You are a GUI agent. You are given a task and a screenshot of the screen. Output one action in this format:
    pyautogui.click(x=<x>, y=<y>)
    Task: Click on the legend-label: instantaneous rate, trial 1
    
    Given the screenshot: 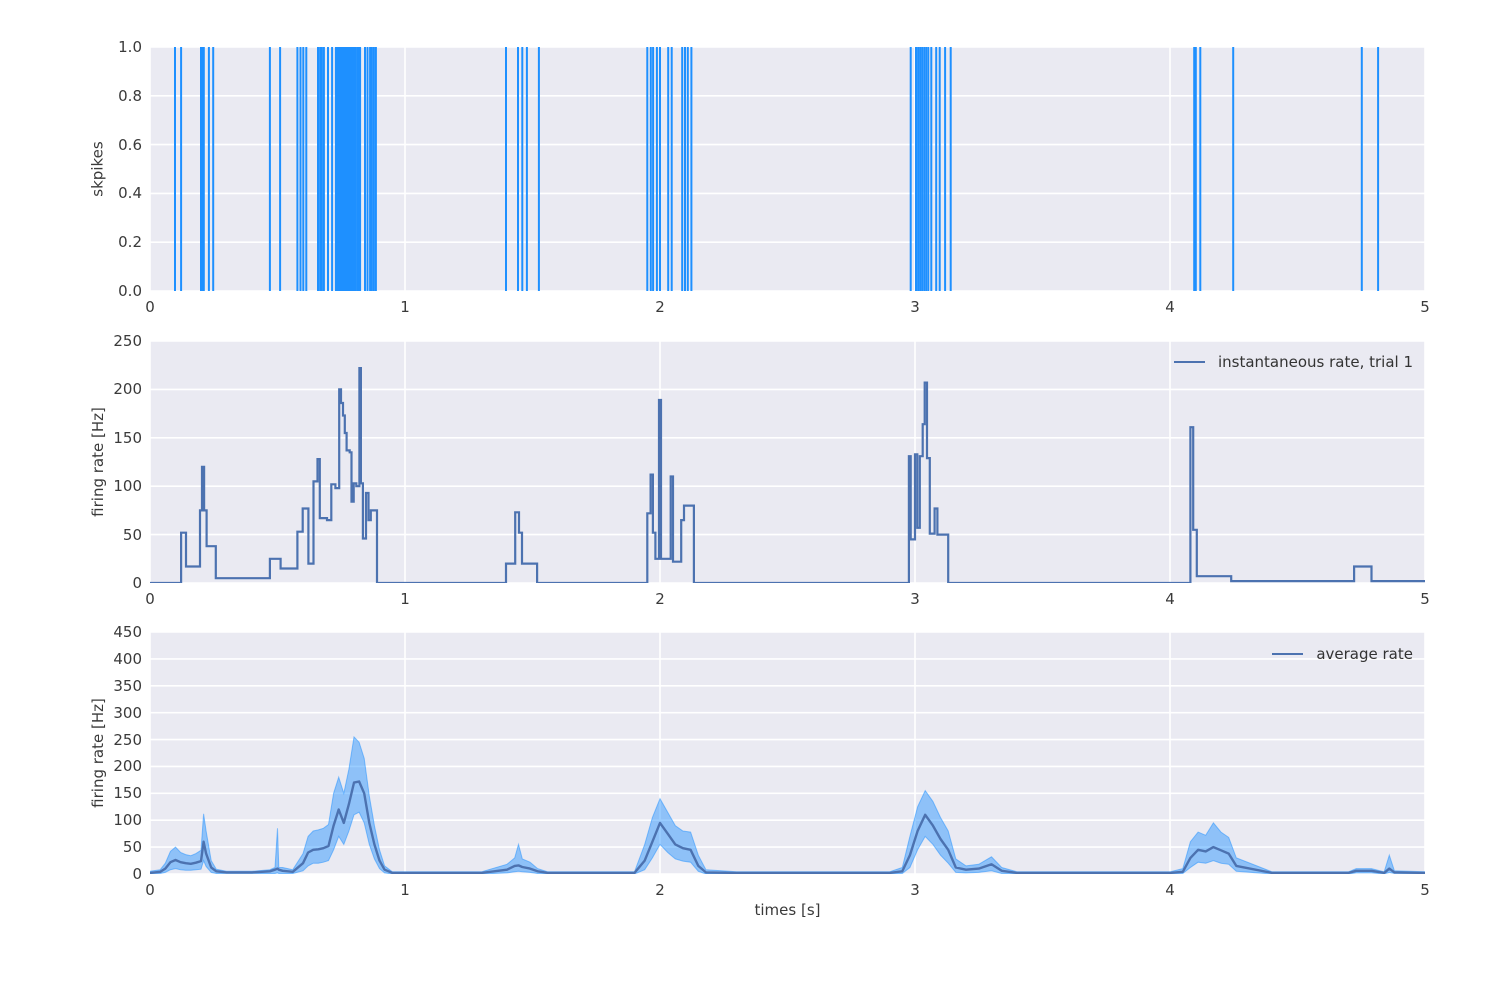 What is the action you would take?
    pyautogui.click(x=1315, y=362)
    